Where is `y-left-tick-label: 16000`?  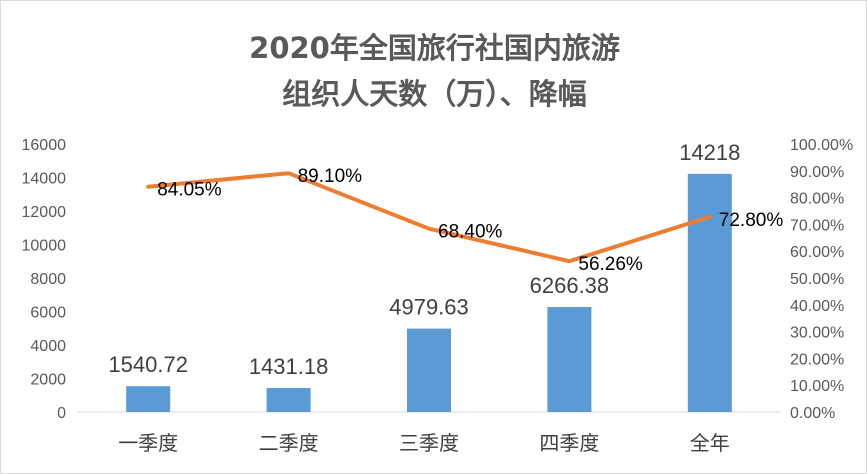 y-left-tick-label: 16000 is located at coordinates (44, 145).